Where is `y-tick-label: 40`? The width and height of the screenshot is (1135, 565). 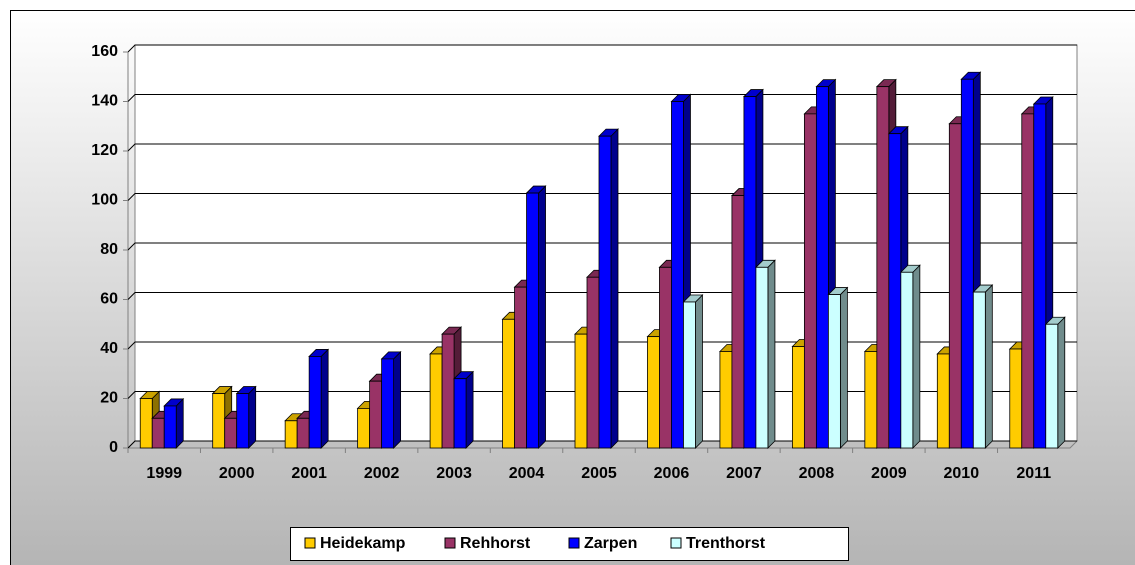 y-tick-label: 40 is located at coordinates (109, 348).